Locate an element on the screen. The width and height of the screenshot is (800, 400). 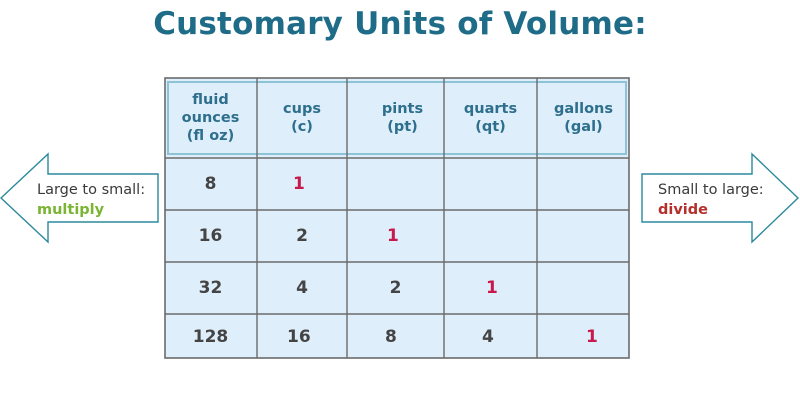
cell-quarts-row4: 4 is located at coordinates (488, 336).